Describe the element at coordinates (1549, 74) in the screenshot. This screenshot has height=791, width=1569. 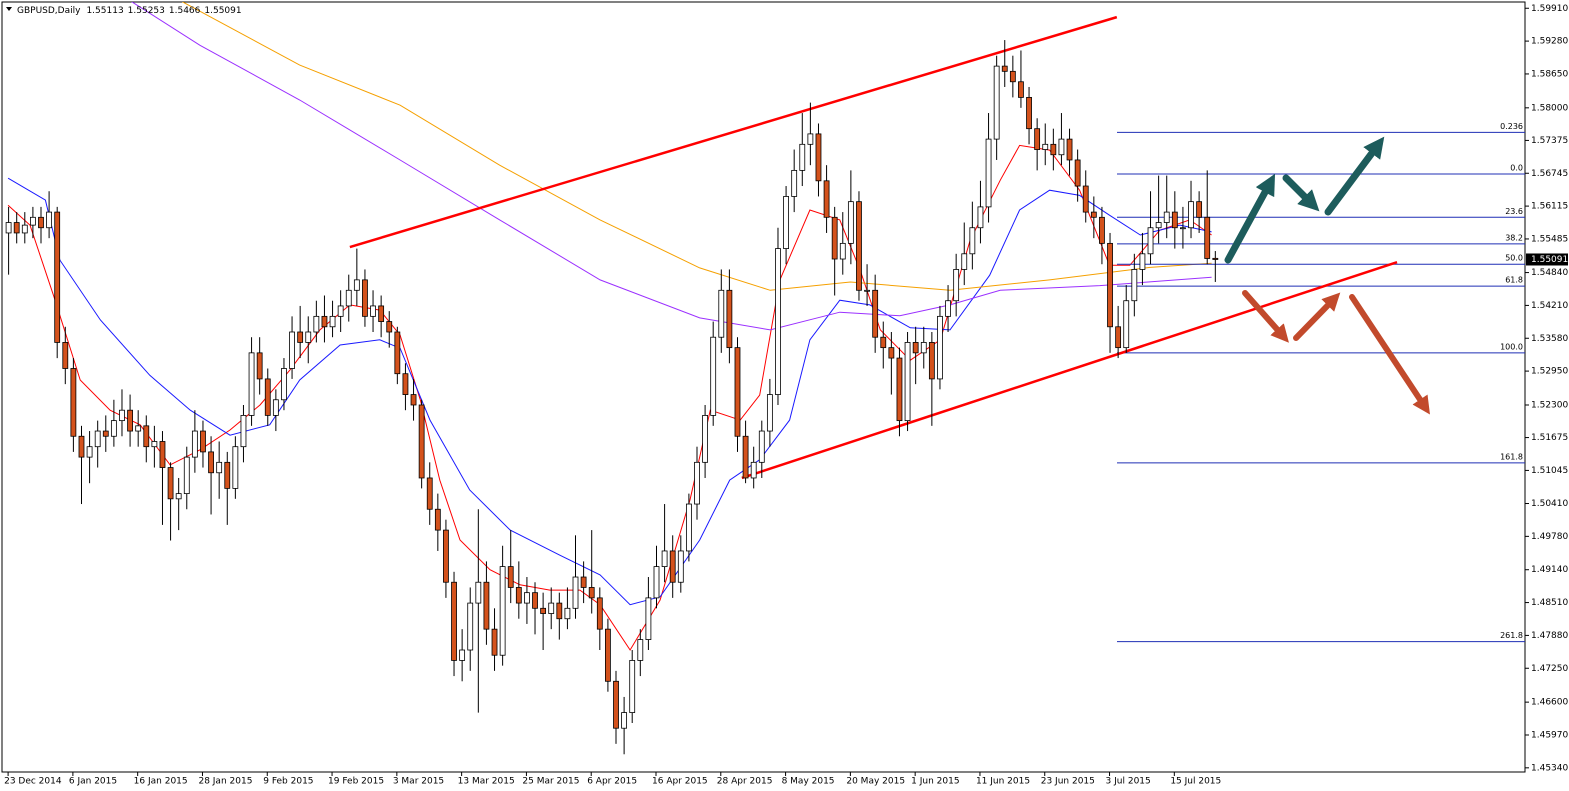
I see `y-tick-label: 1.58650` at that location.